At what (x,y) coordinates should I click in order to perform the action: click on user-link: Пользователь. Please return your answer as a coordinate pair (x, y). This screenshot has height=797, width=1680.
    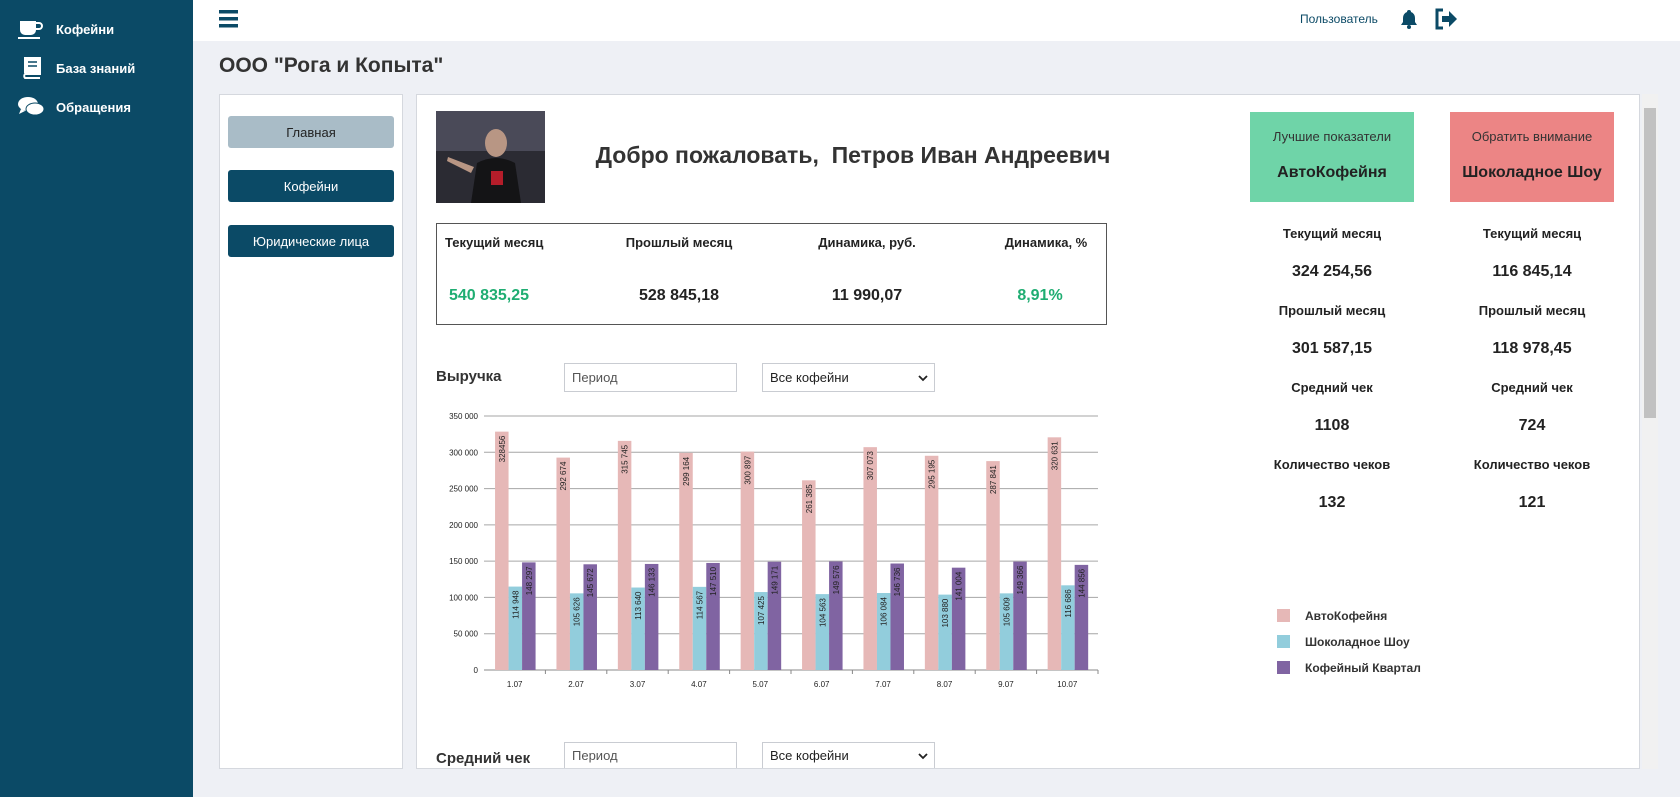
    Looking at the image, I should click on (1339, 19).